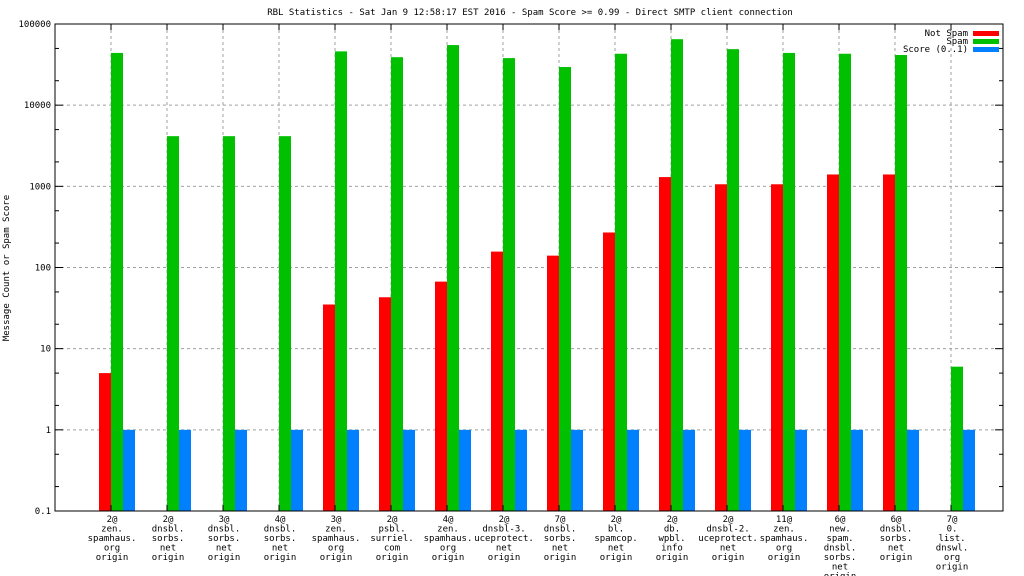 The width and height of the screenshot is (1024, 576). What do you see at coordinates (616, 530) in the screenshot?
I see `x-tick-label-line: bl.` at bounding box center [616, 530].